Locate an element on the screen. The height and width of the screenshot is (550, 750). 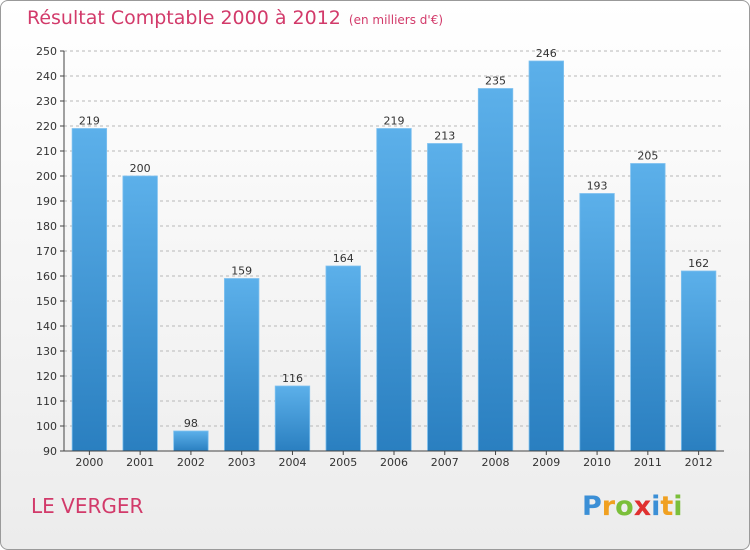
chart-title-text: Résultat Comptable 2000 à 2012 is located at coordinates (184, 18).